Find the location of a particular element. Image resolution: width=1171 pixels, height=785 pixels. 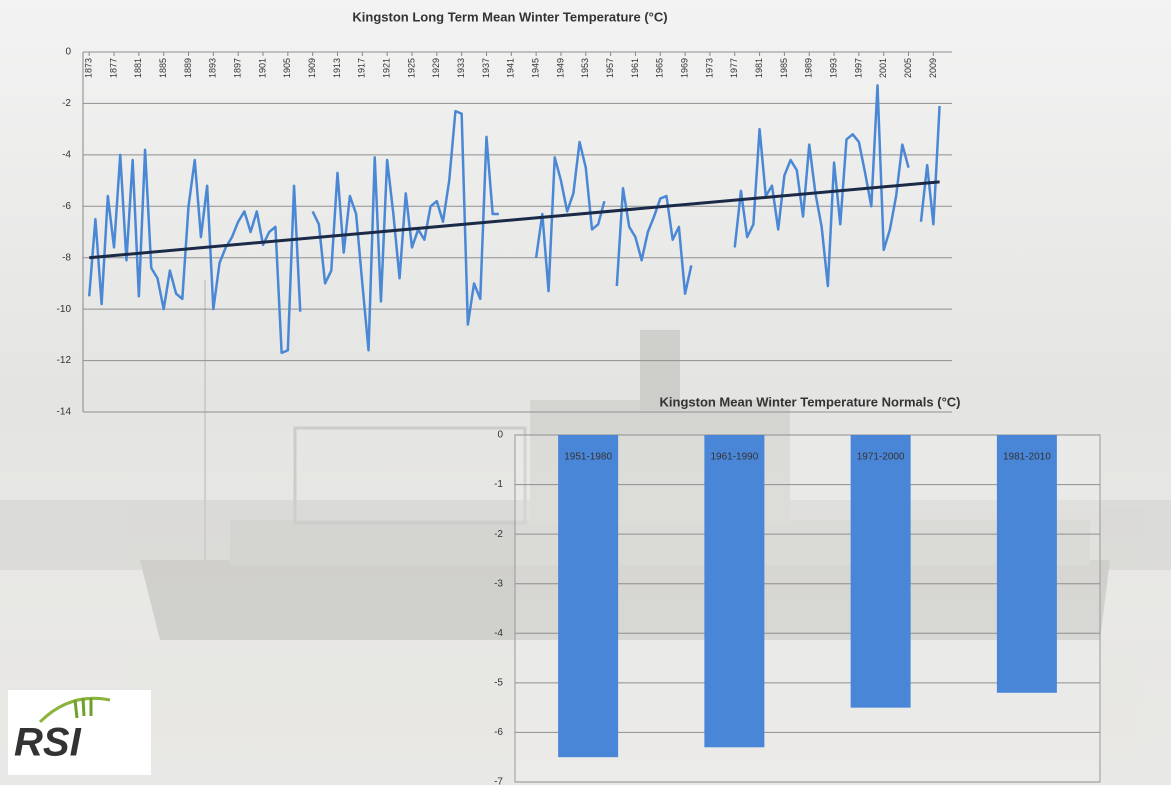

x-tick-label: 2001 is located at coordinates (883, 68).